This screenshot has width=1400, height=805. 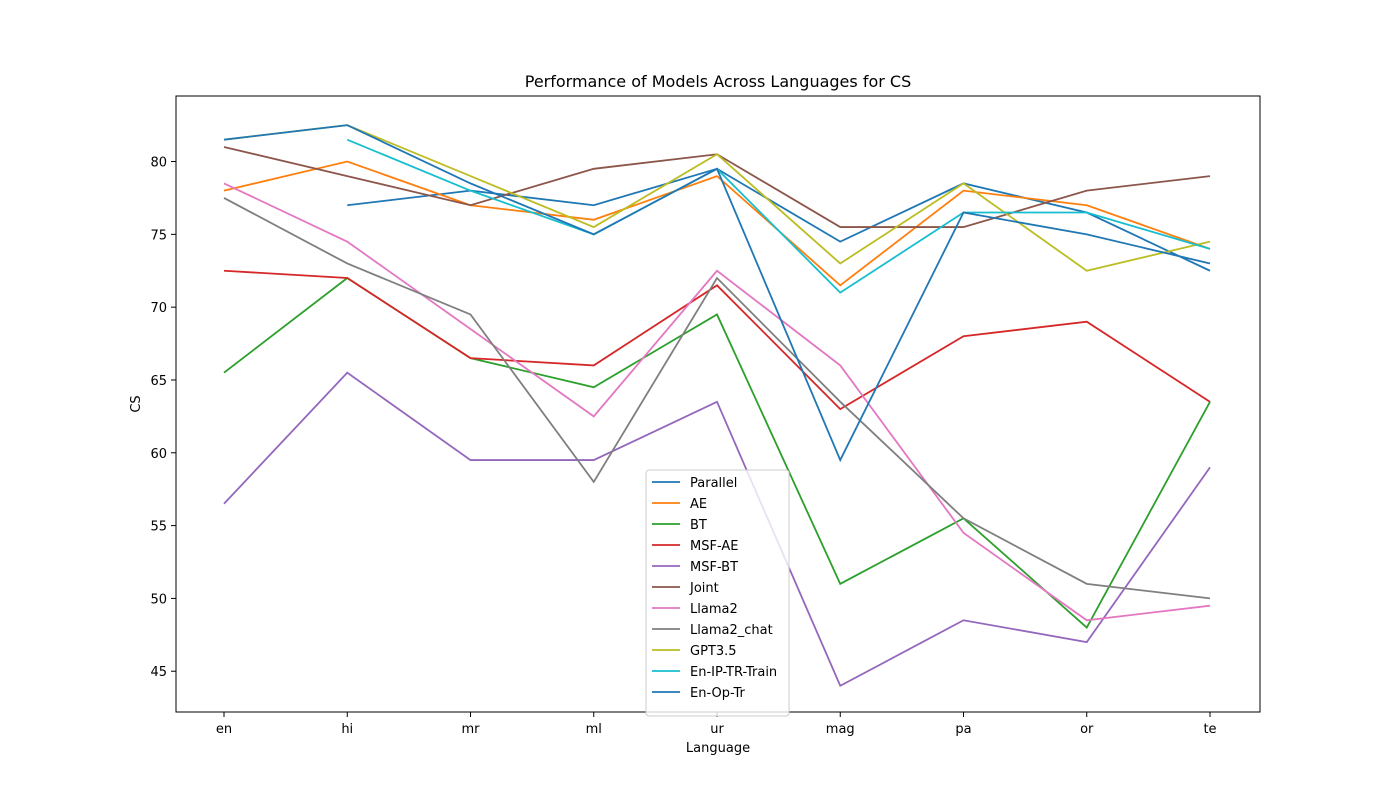 What do you see at coordinates (347, 729) in the screenshot?
I see `x-tick-label: hi` at bounding box center [347, 729].